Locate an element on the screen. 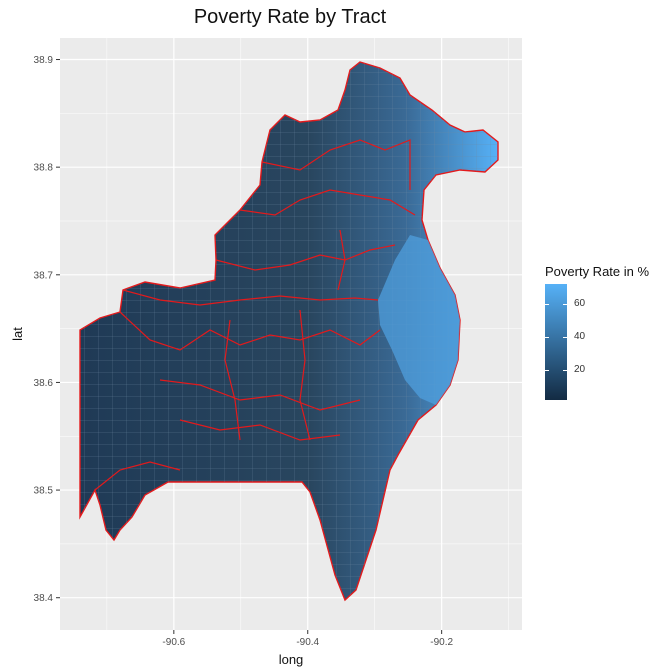 The height and width of the screenshot is (672, 671). y-axis-title: lat is located at coordinates (17, 334).